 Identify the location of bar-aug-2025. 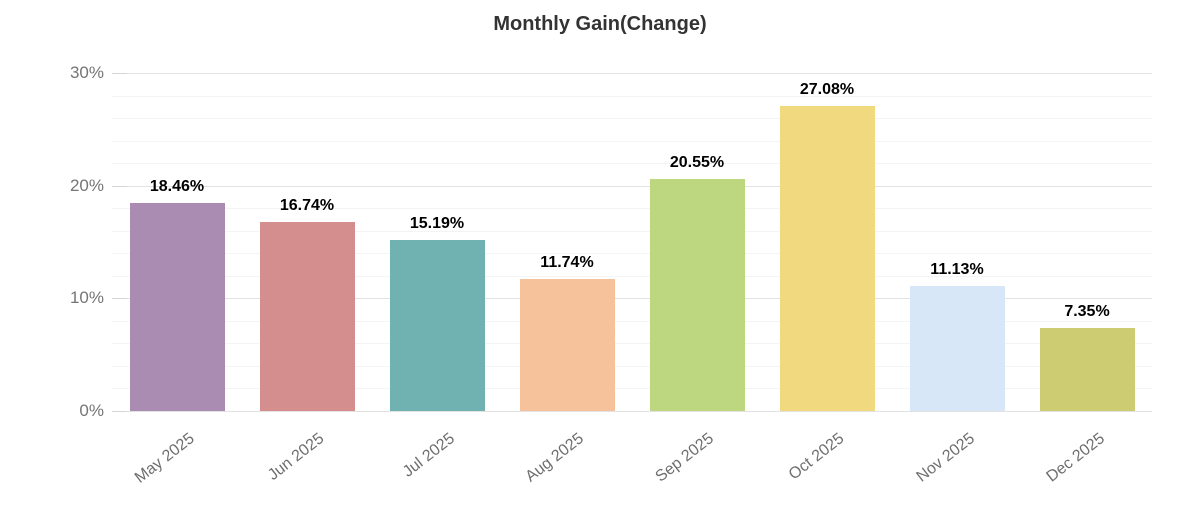
(567, 344).